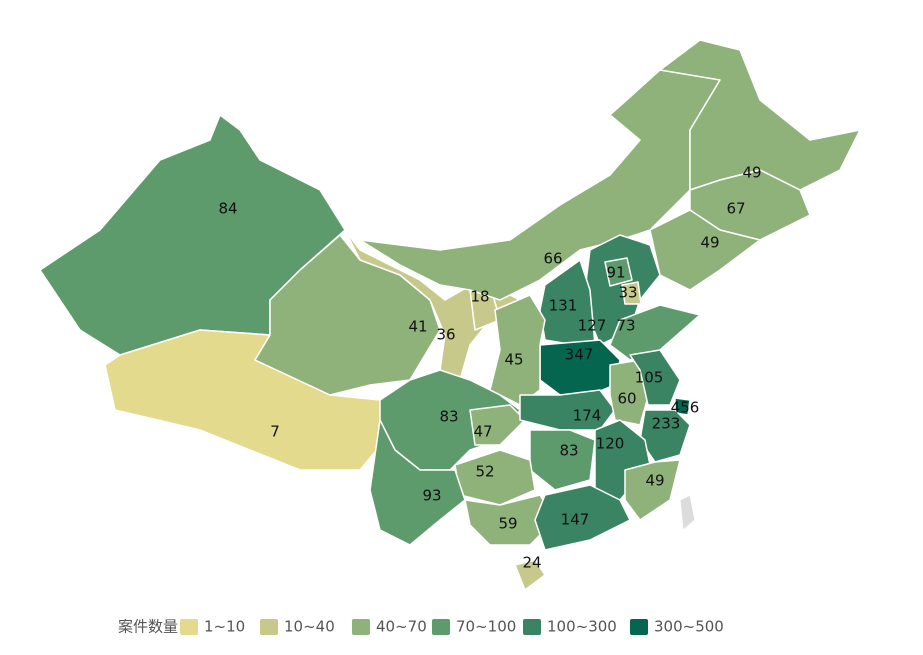 The height and width of the screenshot is (655, 923). I want to click on legend-label: 70~100, so click(486, 627).